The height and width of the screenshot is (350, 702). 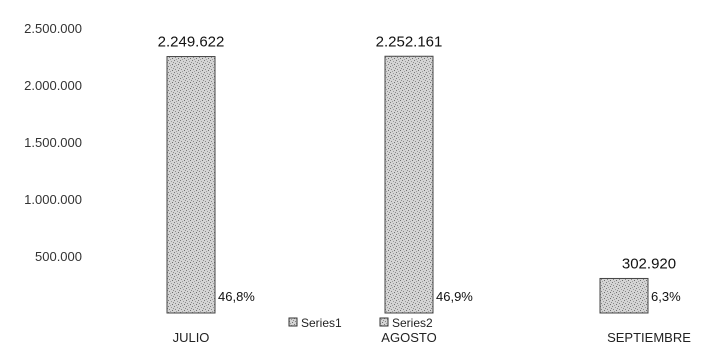 What do you see at coordinates (191, 42) in the screenshot?
I see `value-label: 2.249.622` at bounding box center [191, 42].